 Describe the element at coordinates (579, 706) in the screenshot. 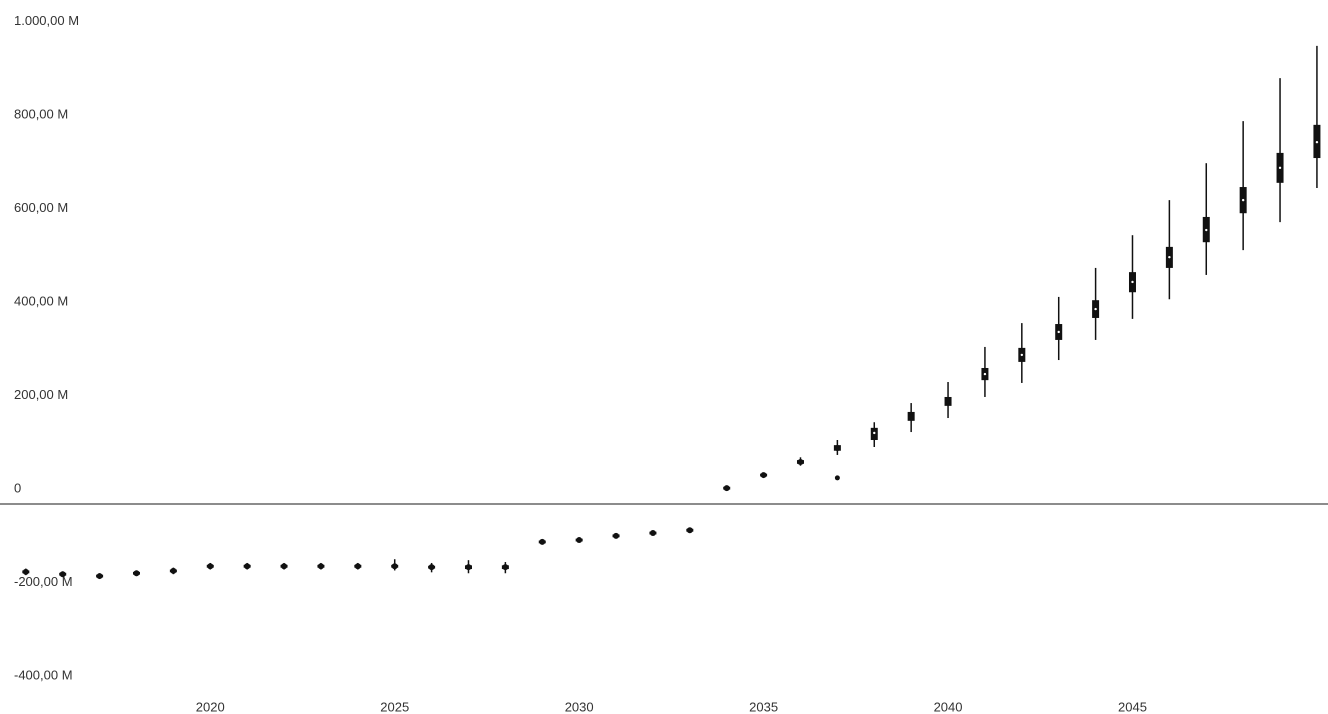

I see `x-tick-label: 2030` at that location.